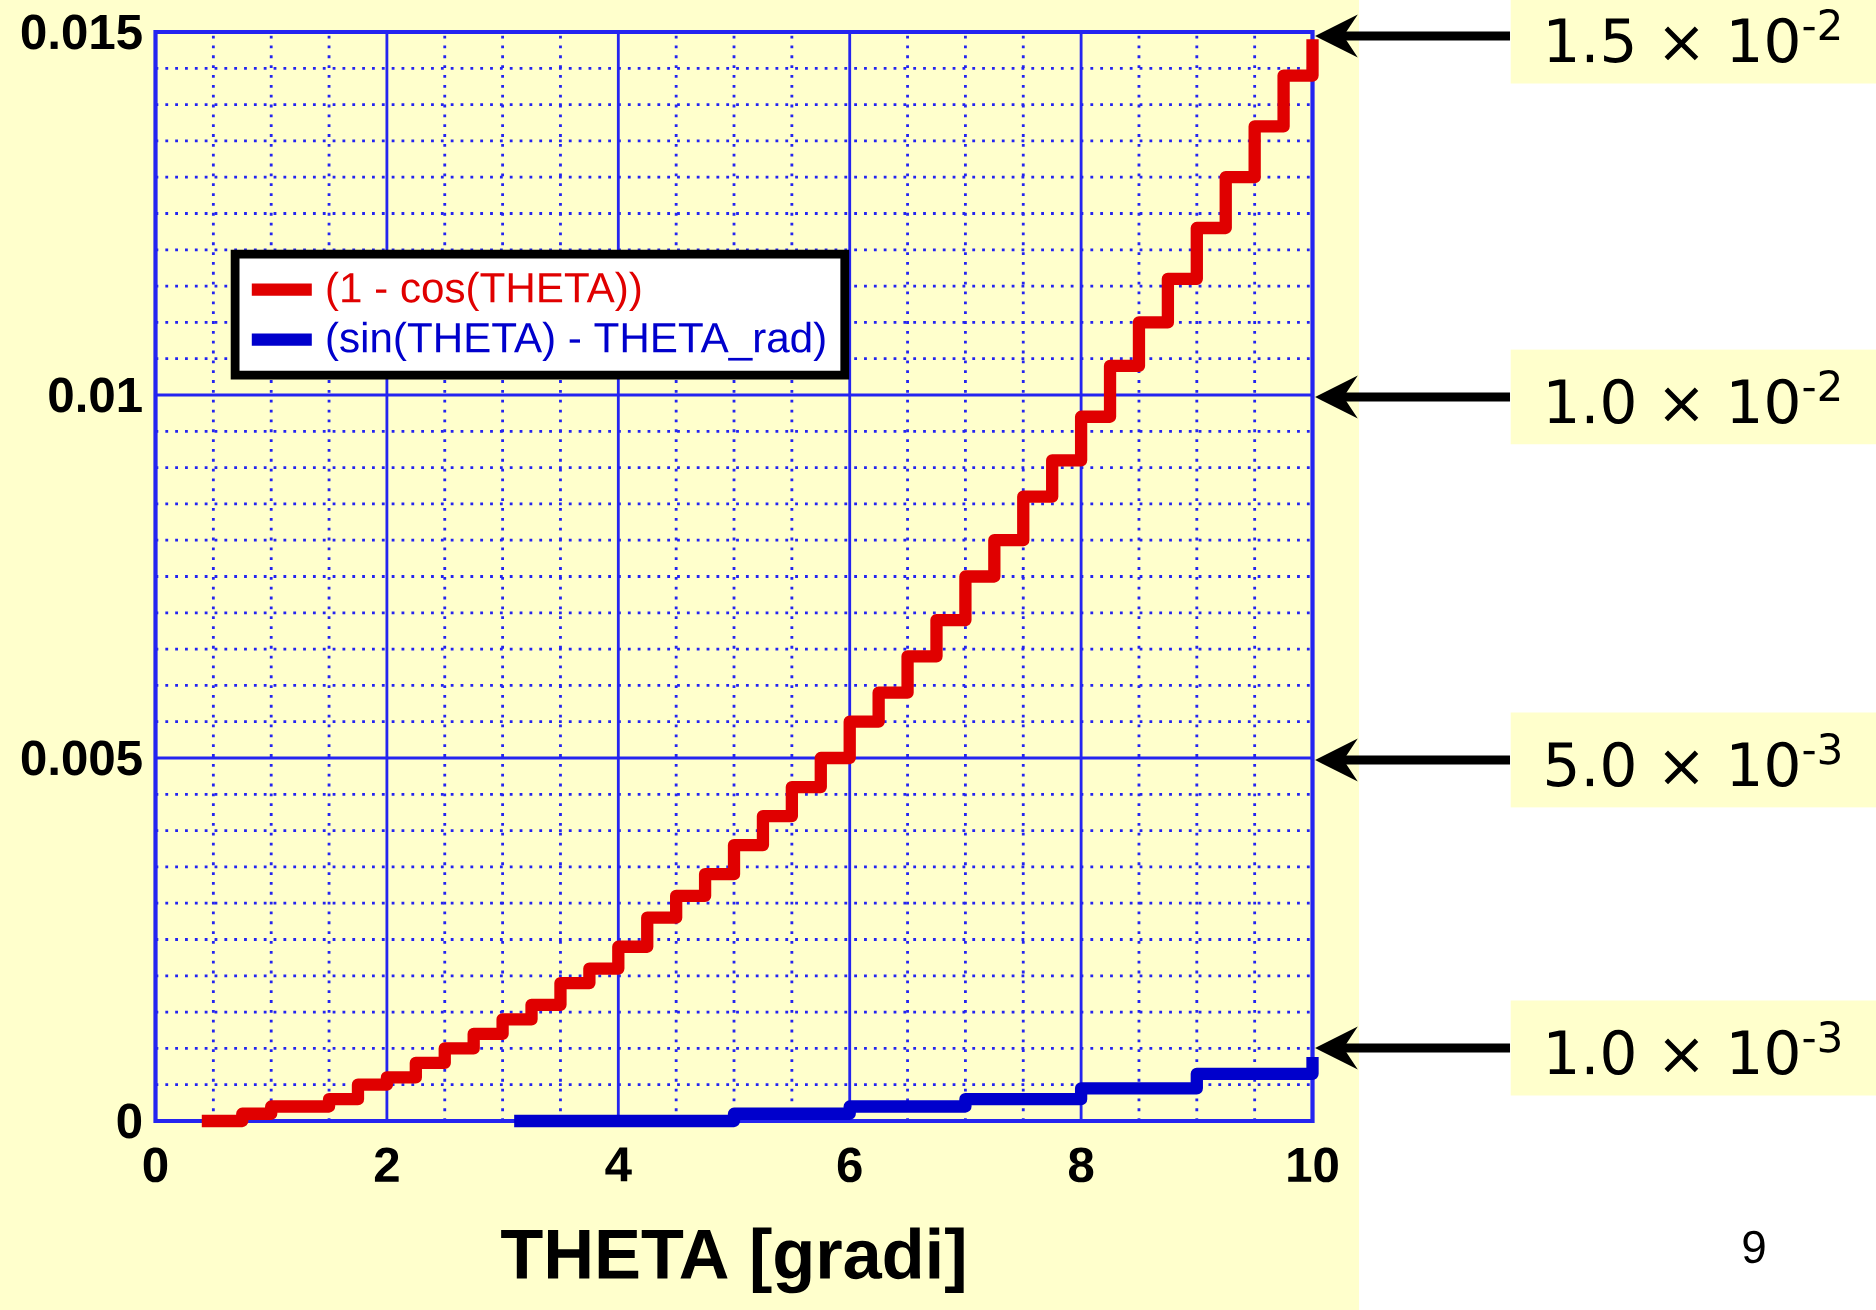 The height and width of the screenshot is (1310, 1876). Describe the element at coordinates (732, 1260) in the screenshot. I see `x-axis-title: THETA [gradi]` at that location.